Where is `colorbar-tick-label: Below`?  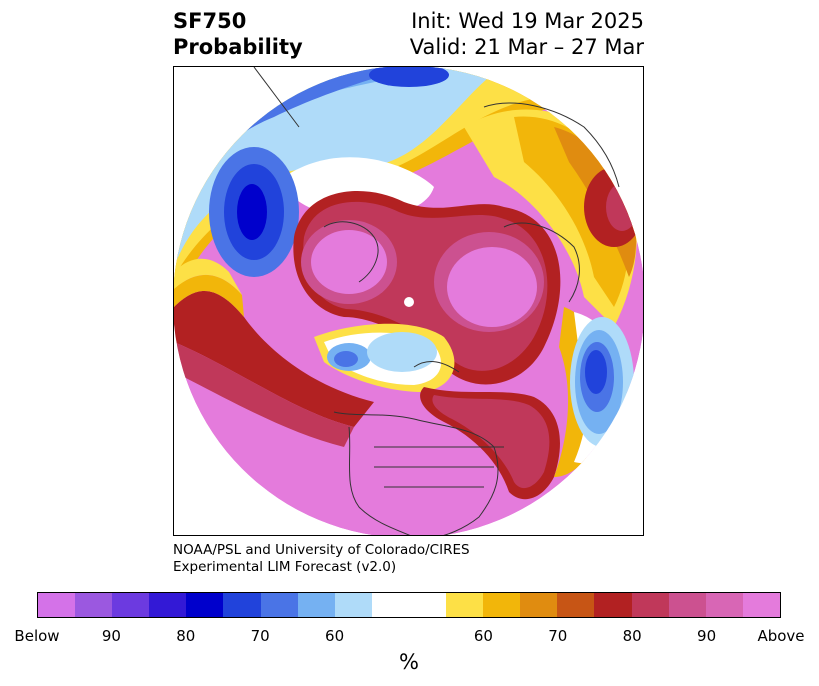
colorbar-tick-label: Below is located at coordinates (37, 636).